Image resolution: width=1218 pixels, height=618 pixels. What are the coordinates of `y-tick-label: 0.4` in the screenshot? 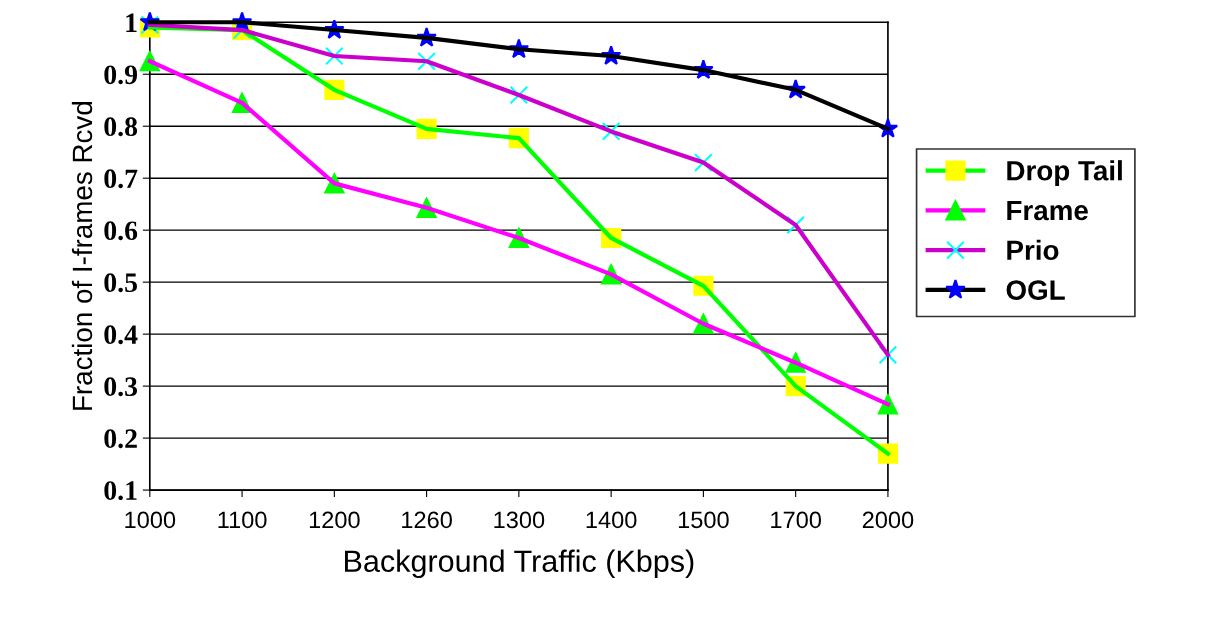 It's located at (121, 335).